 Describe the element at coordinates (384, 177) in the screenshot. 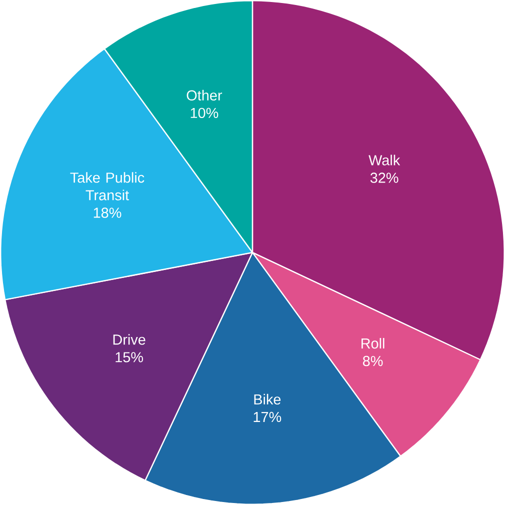

I see `data-label: 32%` at that location.